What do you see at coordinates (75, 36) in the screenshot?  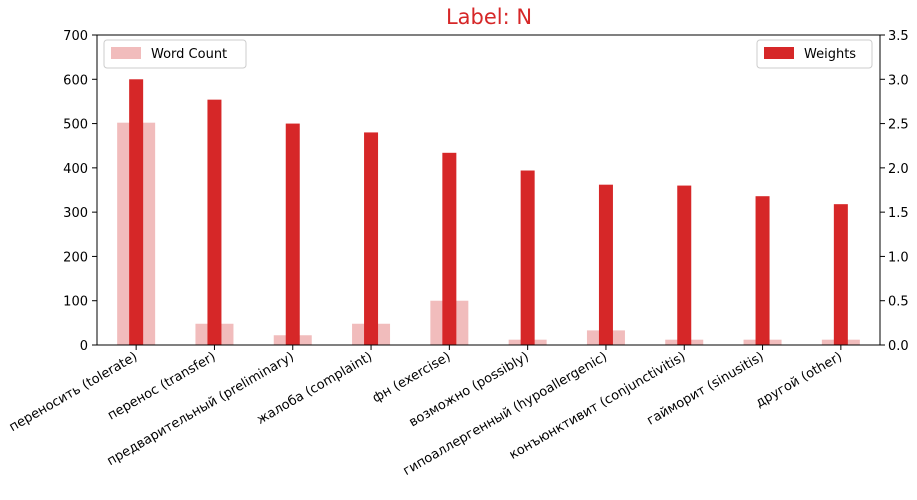 I see `y-left-tick-label: 700` at bounding box center [75, 36].